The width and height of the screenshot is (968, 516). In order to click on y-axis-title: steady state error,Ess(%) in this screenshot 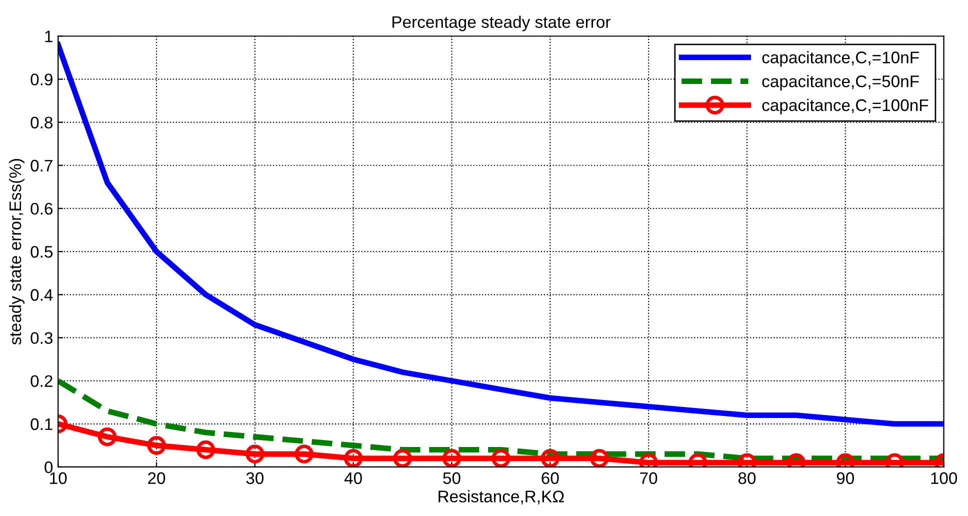, I will do `click(16, 252)`.